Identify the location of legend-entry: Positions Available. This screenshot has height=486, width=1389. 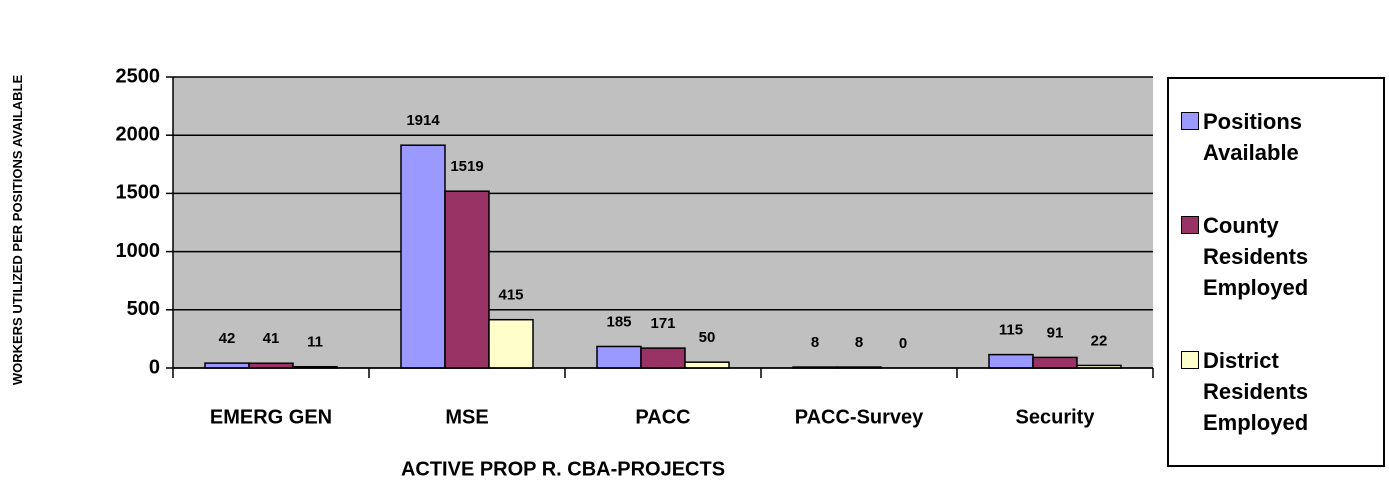
(1276, 137).